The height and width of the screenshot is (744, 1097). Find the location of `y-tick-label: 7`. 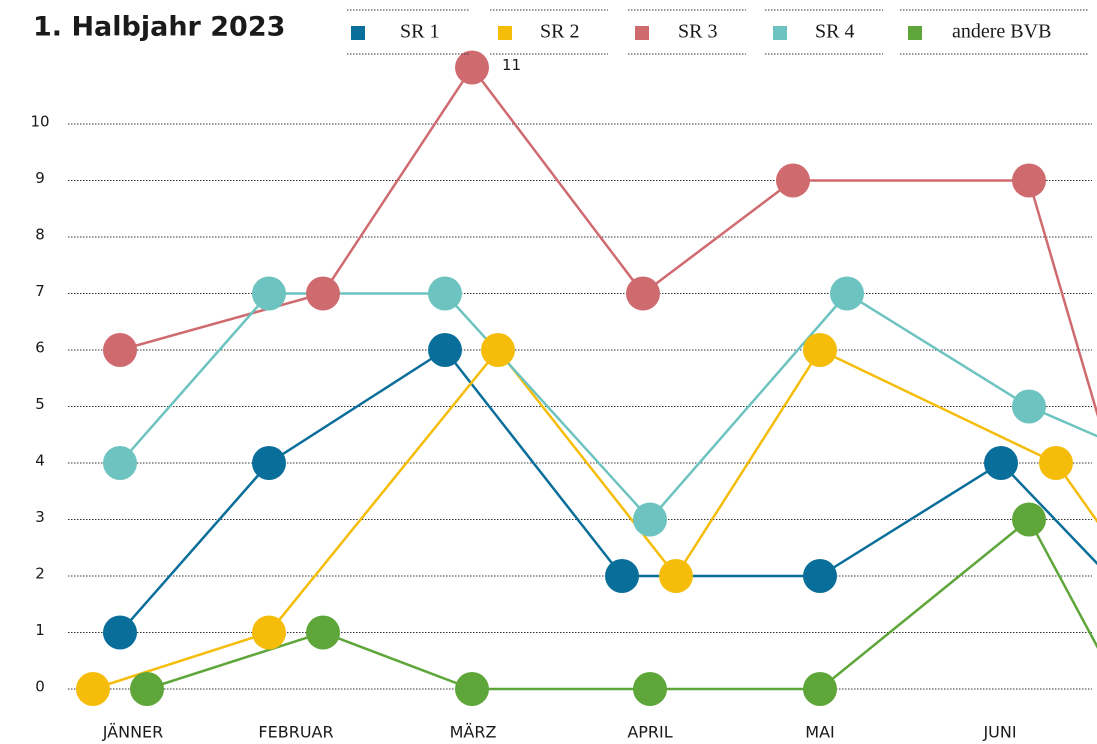

y-tick-label: 7 is located at coordinates (40, 291).